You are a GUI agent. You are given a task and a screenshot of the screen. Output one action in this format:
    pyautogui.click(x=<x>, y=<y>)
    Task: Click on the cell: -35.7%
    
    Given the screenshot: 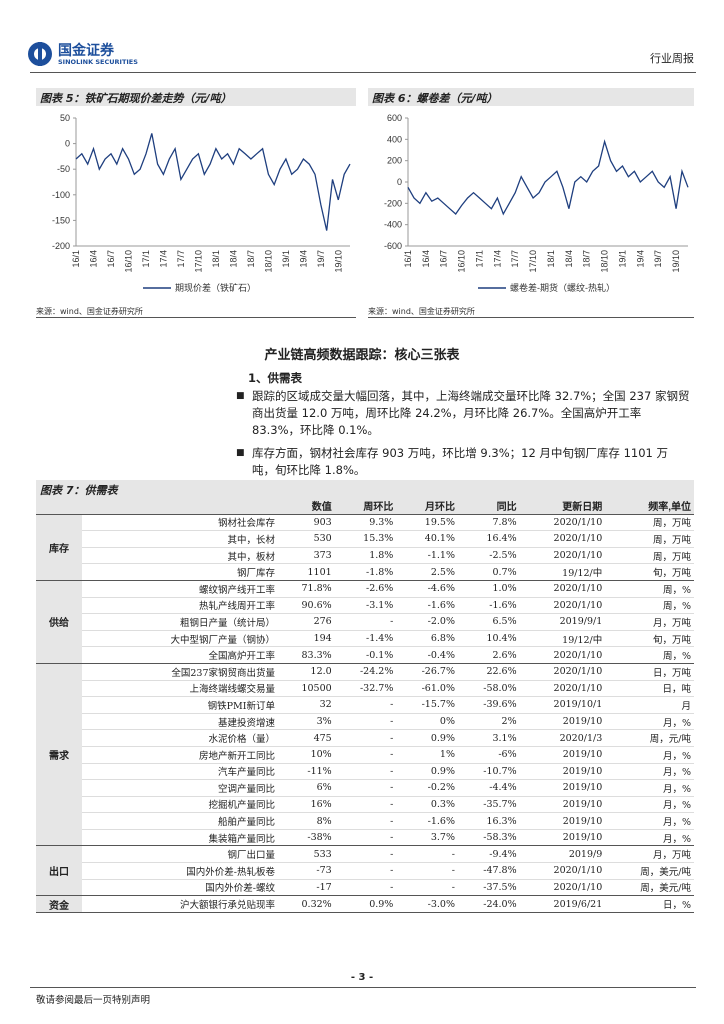 What is the action you would take?
    pyautogui.click(x=488, y=805)
    